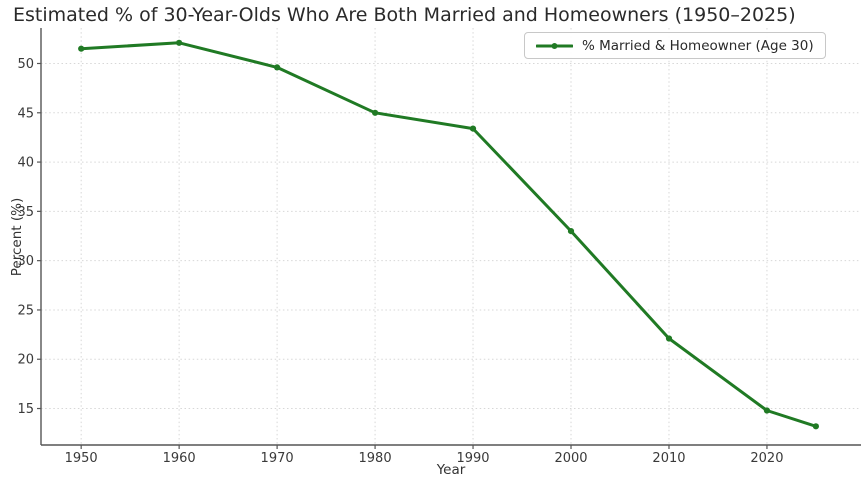  What do you see at coordinates (25, 261) in the screenshot?
I see `y-tick-label: 30` at bounding box center [25, 261].